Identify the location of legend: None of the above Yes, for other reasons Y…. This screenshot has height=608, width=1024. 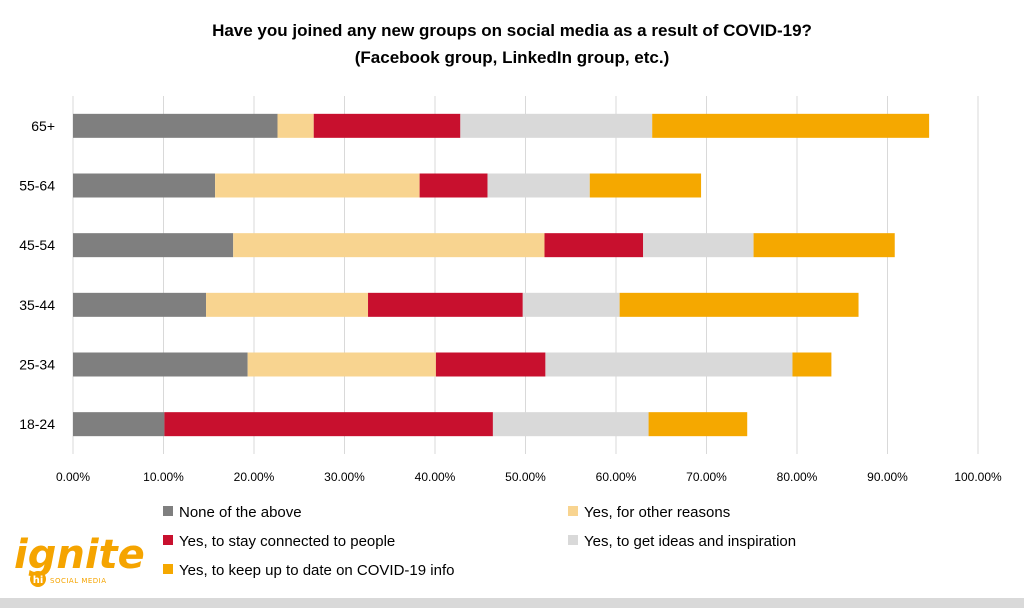
(479, 541).